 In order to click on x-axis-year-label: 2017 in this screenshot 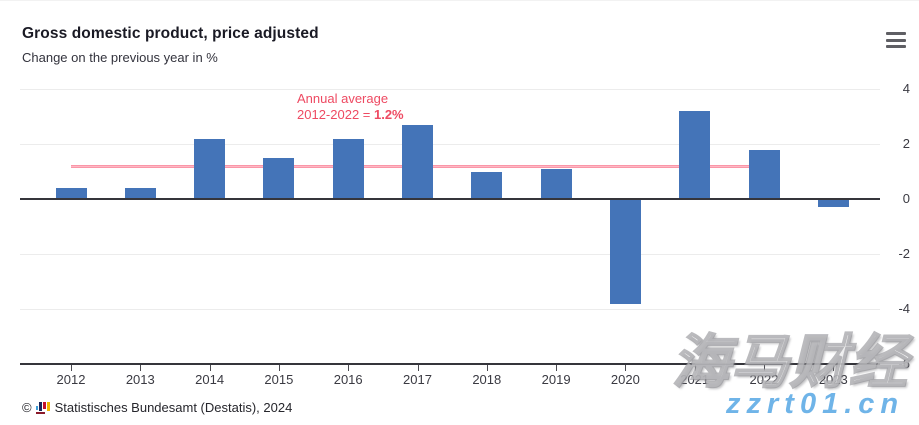, I will do `click(417, 379)`.